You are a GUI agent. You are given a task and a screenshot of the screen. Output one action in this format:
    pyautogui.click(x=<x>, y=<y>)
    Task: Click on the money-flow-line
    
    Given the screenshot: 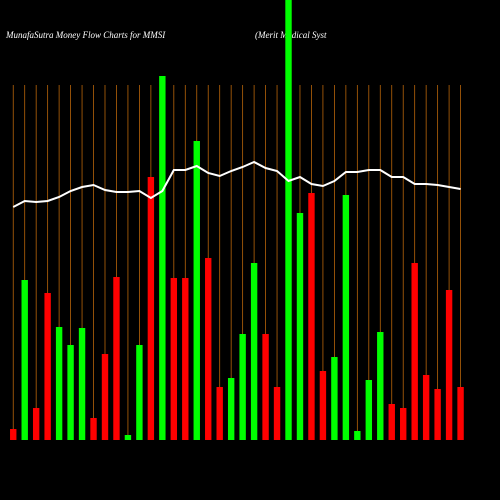 What is the action you would take?
    pyautogui.click(x=236, y=184)
    